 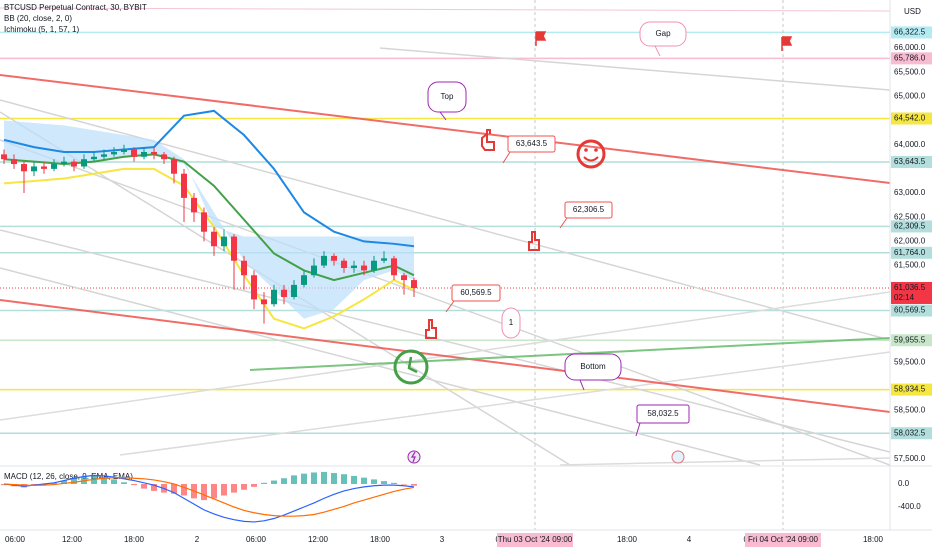 I want to click on country-icon, so click(x=678, y=457).